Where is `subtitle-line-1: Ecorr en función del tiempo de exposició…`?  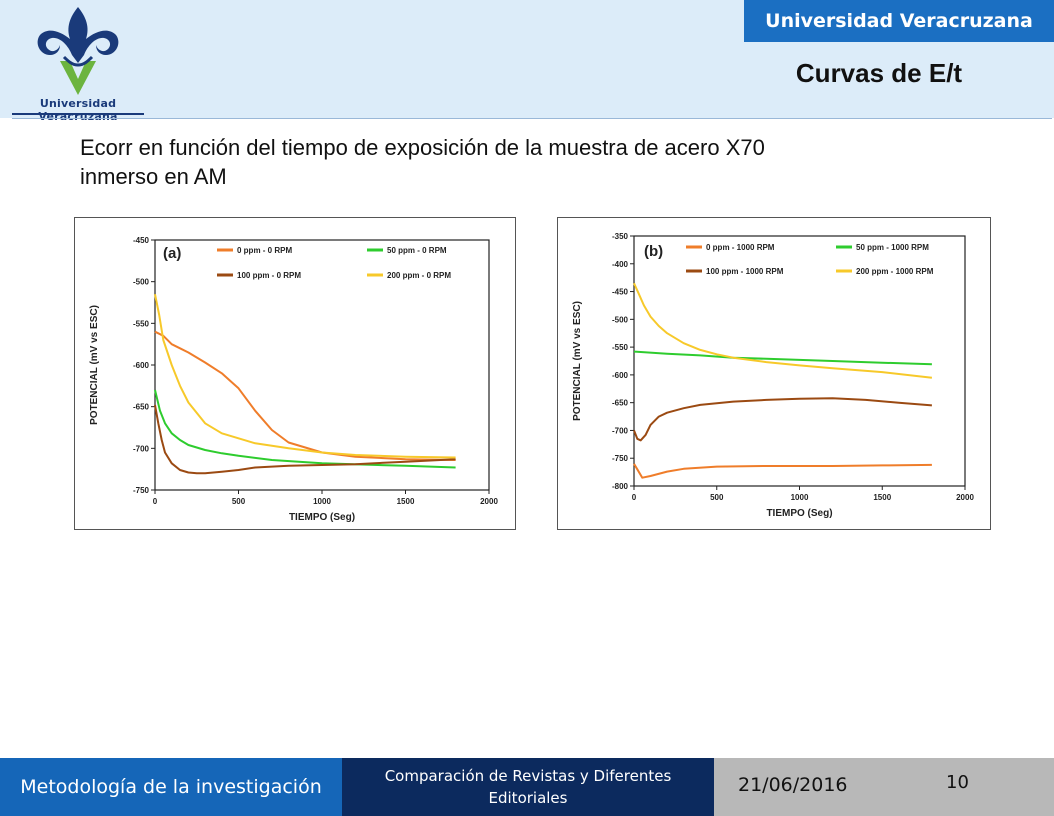
subtitle-line-1: Ecorr en función del tiempo de exposició… is located at coordinates (422, 147).